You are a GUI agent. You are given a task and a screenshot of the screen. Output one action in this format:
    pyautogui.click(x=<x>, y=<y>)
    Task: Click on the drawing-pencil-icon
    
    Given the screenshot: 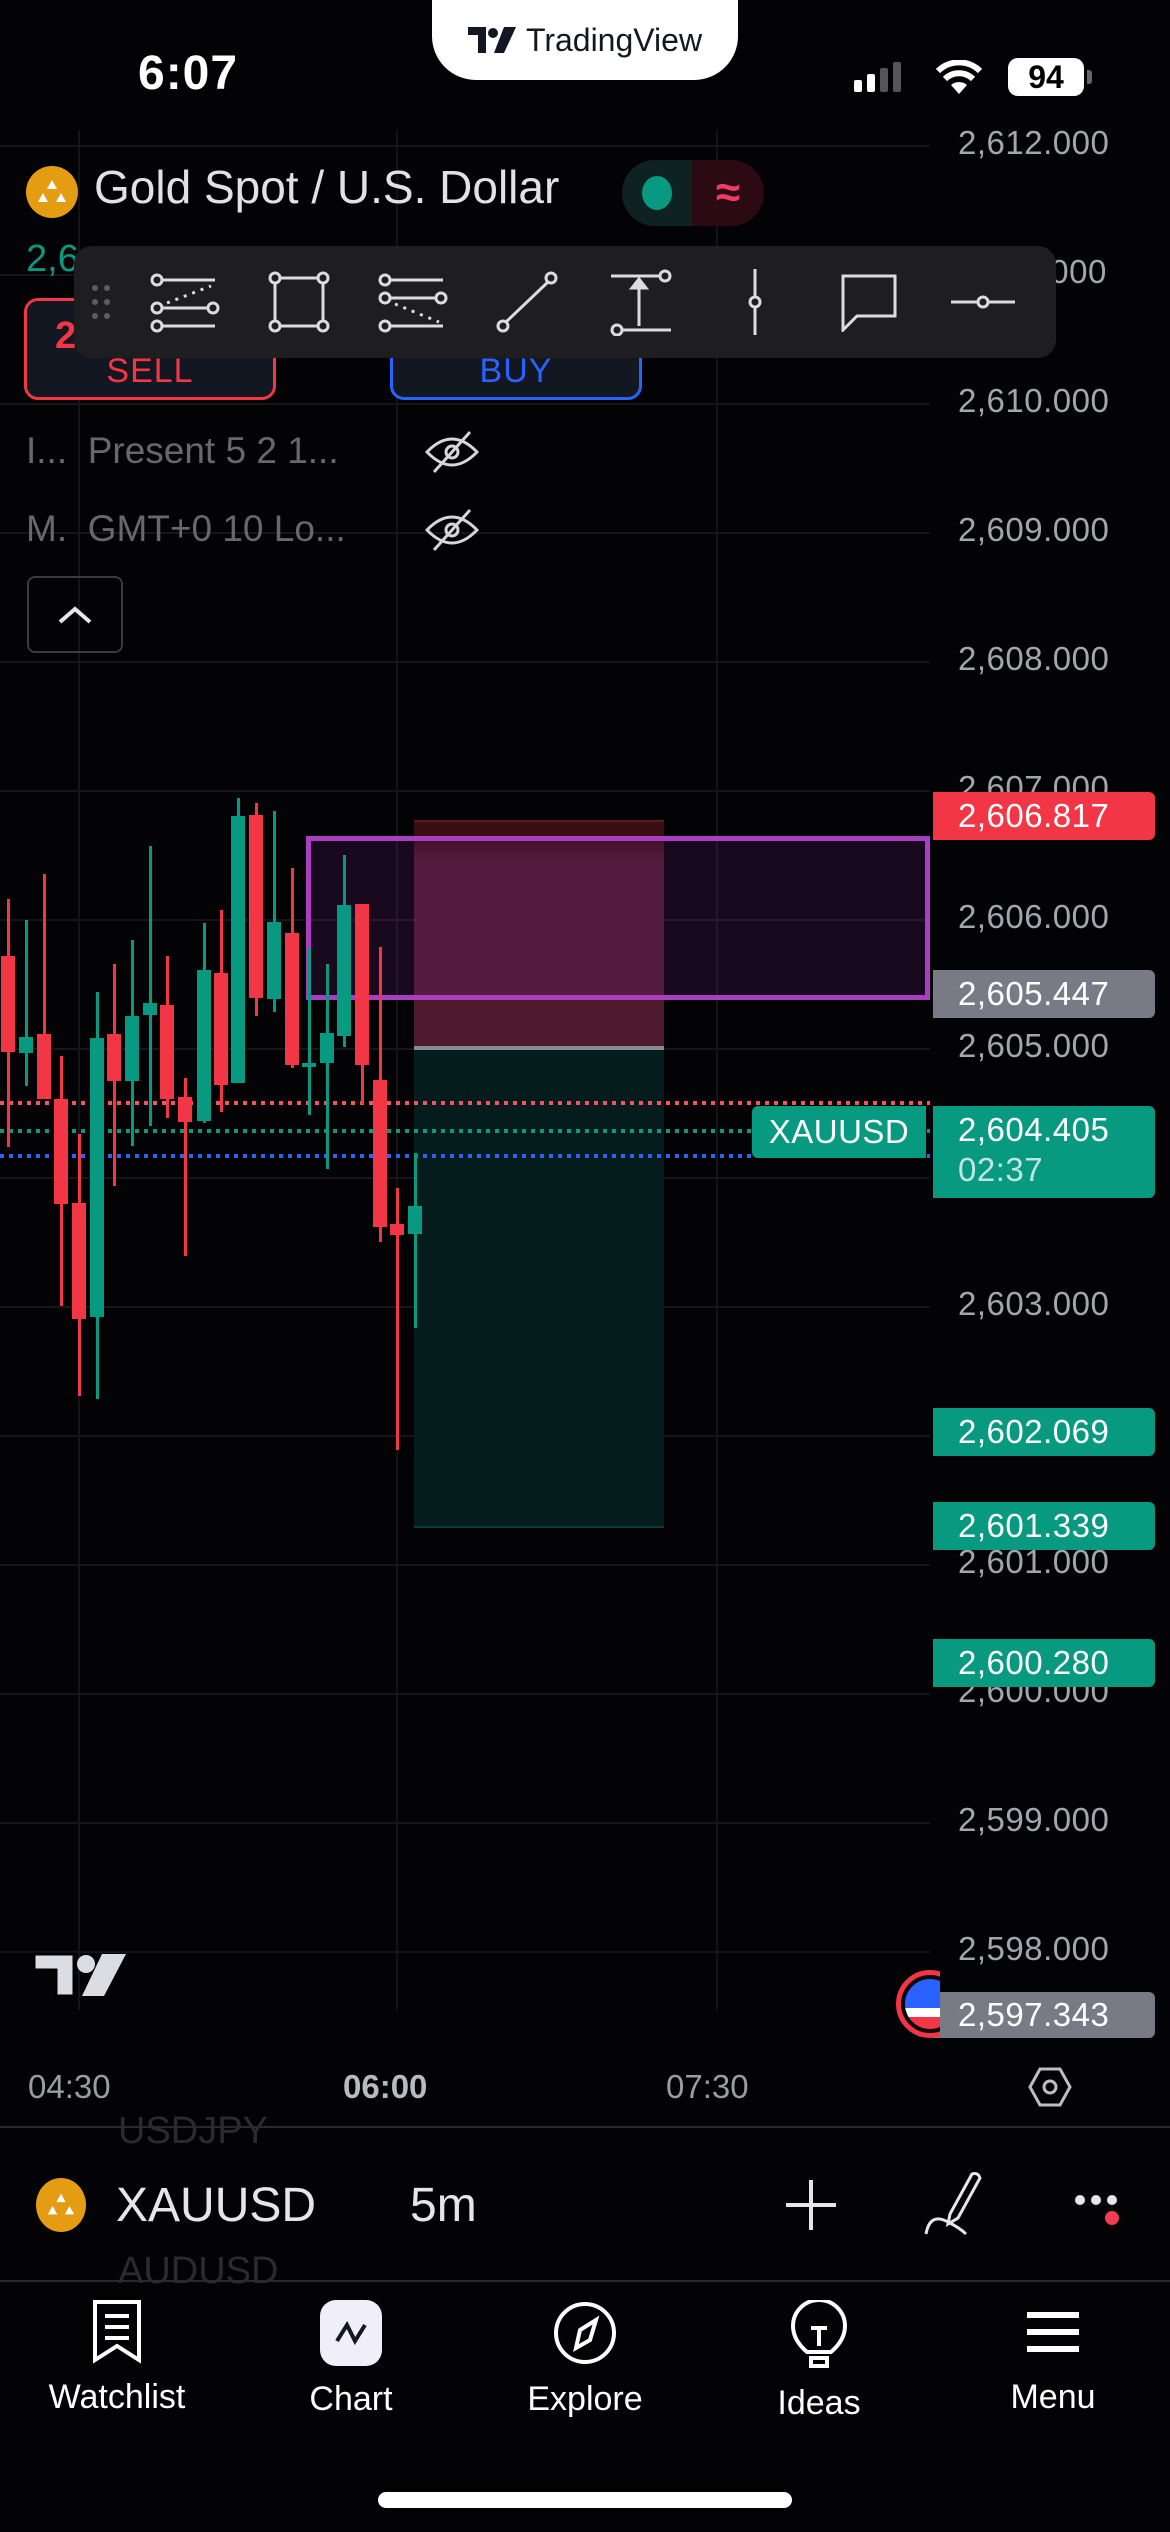 What is the action you would take?
    pyautogui.click(x=953, y=2203)
    